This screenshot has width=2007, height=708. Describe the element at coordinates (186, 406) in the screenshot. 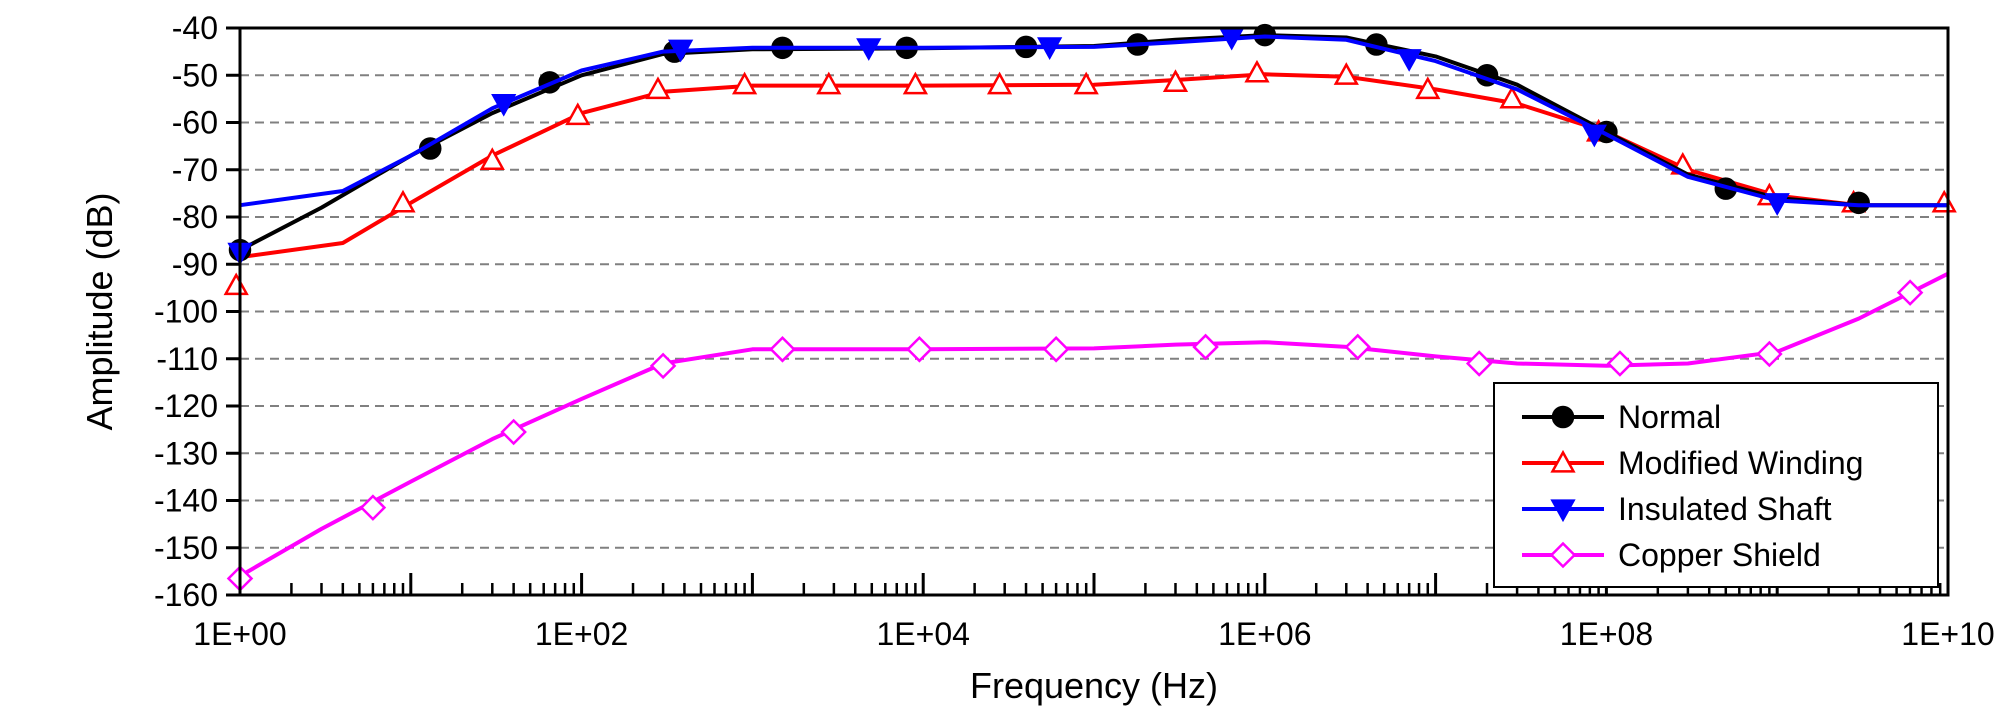

I see `y-tick-label: -120` at that location.